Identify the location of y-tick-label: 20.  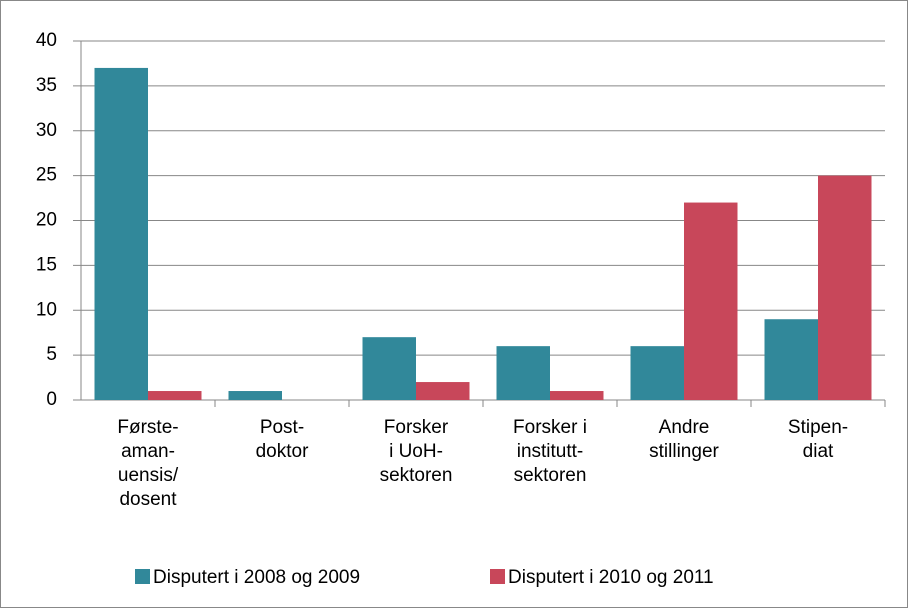
(46, 220).